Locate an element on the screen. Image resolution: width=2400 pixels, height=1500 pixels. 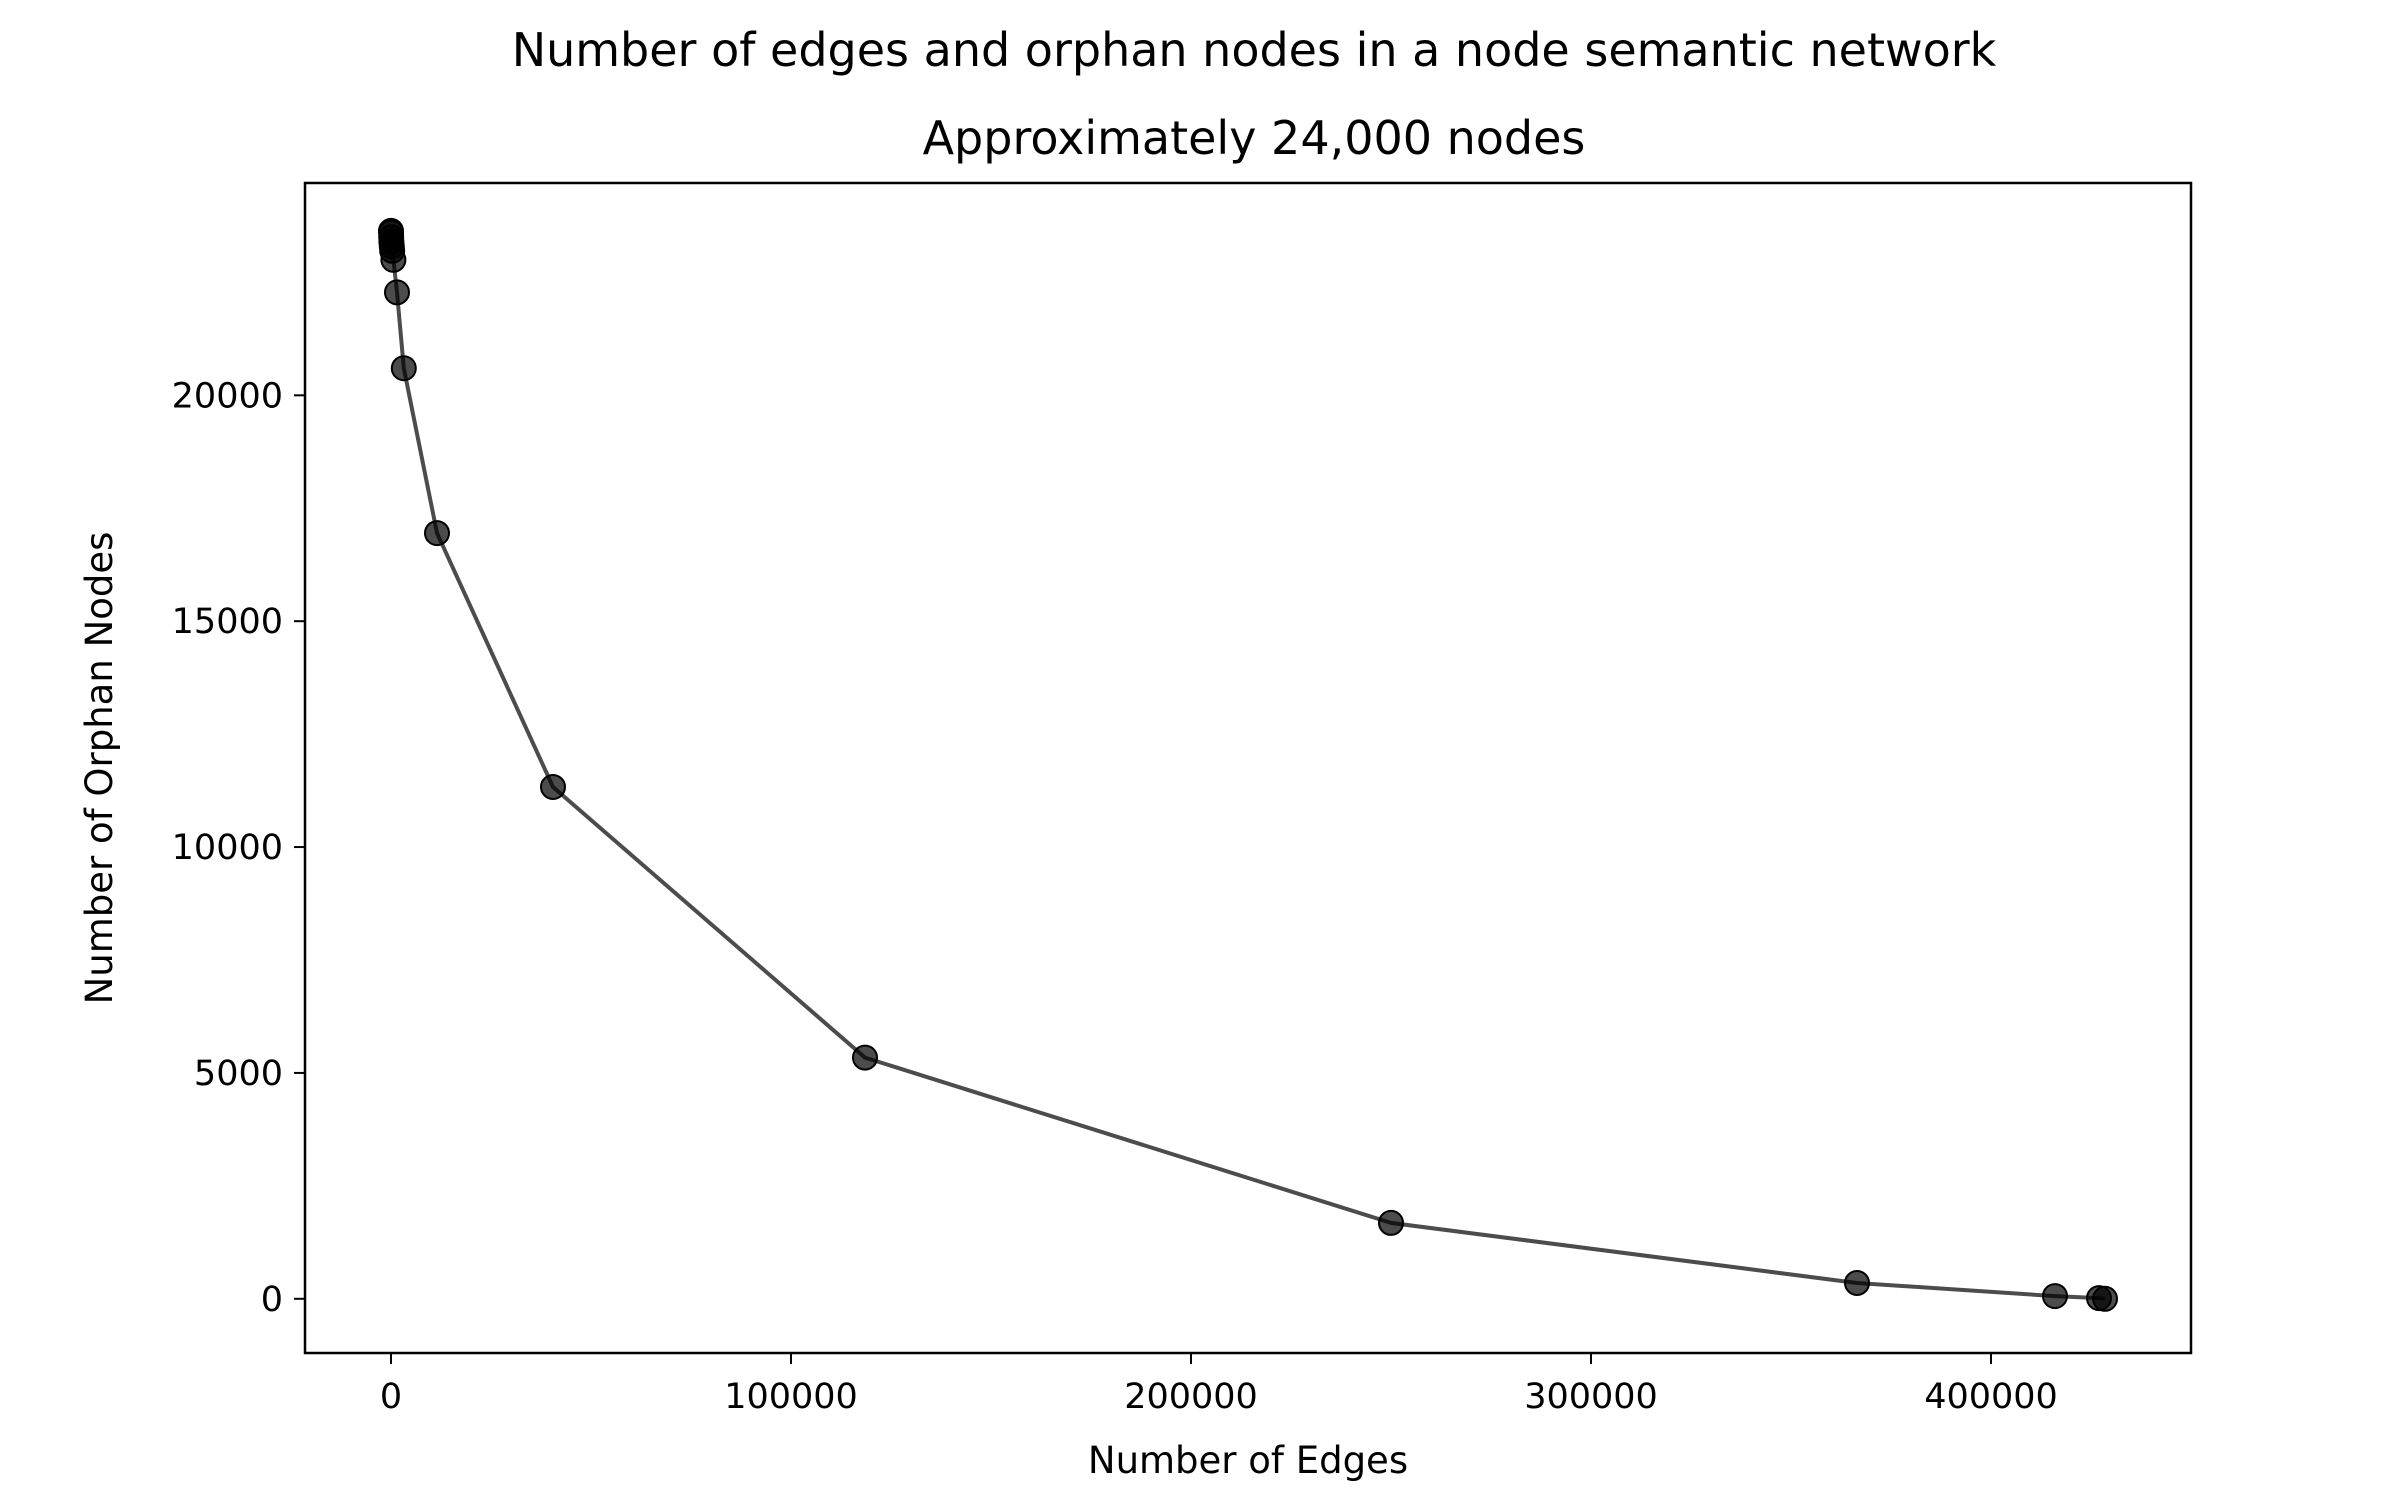
y-tick-label: 5000 is located at coordinates (238, 1074).